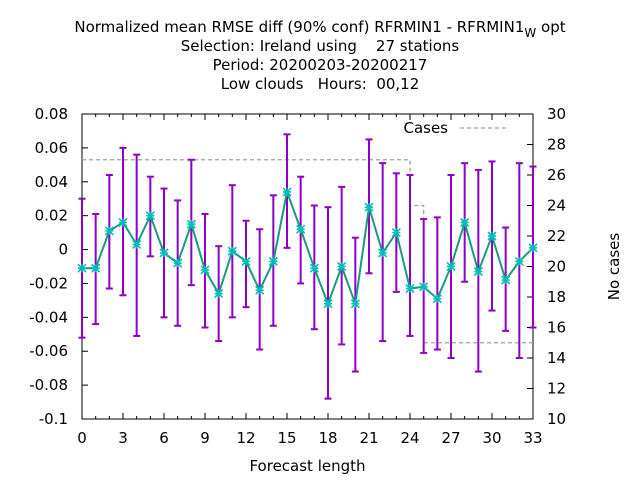 This screenshot has width=640, height=480. I want to click on y2-tick-label: 28, so click(556, 145).